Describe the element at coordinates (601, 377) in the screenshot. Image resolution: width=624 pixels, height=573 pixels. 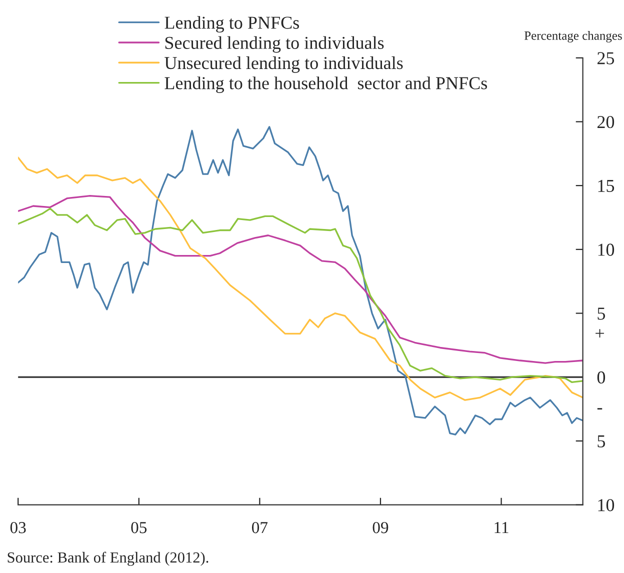
I see `y-tick-label: 0` at that location.